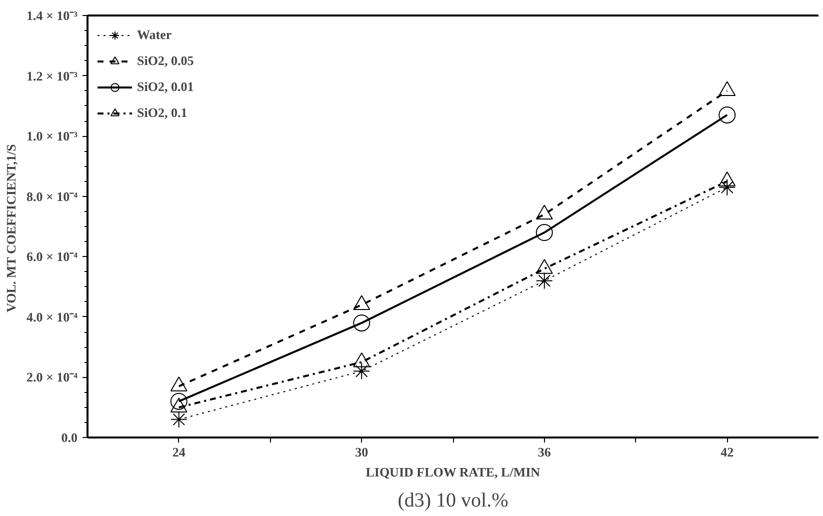 The width and height of the screenshot is (823, 516). What do you see at coordinates (453, 472) in the screenshot?
I see `x-axis-title: LIQUID FLOW RATE, L/MIN` at bounding box center [453, 472].